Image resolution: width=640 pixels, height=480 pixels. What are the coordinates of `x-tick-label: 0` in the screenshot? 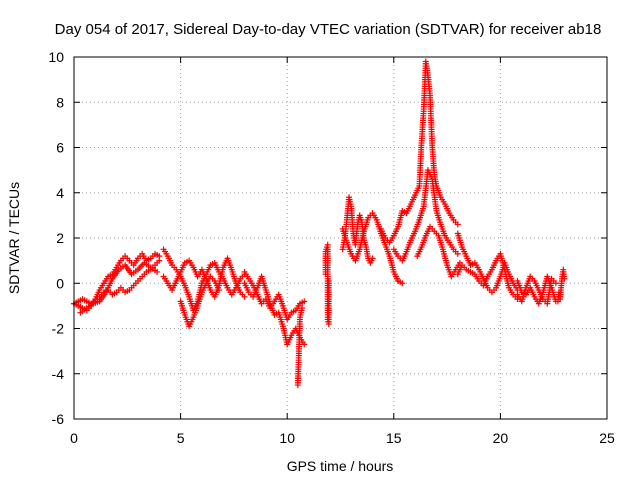 It's located at (74, 438).